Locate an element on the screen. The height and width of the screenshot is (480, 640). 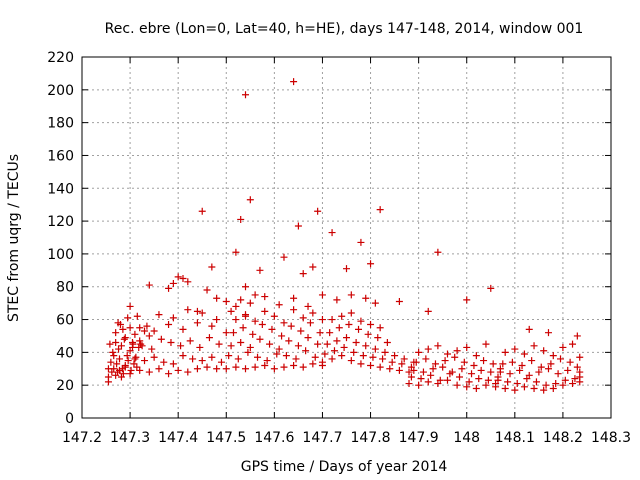
x-tick-label: 147.7 is located at coordinates (322, 438).